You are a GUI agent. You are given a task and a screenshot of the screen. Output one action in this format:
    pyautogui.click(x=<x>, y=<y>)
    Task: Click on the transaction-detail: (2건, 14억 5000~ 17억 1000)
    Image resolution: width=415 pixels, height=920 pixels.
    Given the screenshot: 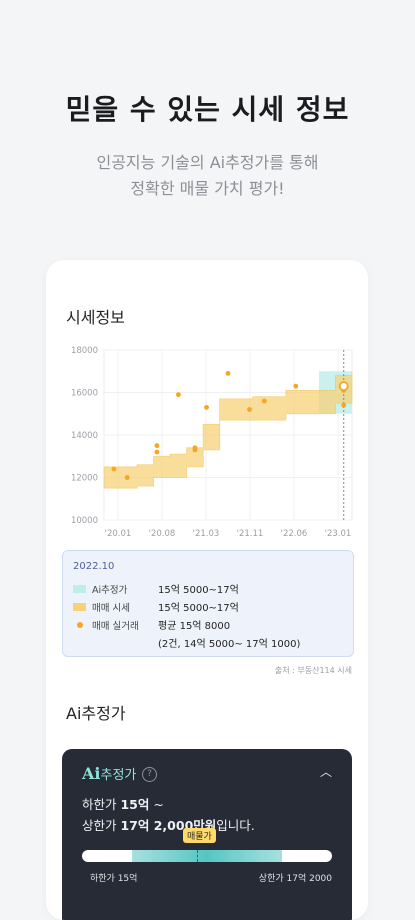 What is the action you would take?
    pyautogui.click(x=229, y=644)
    